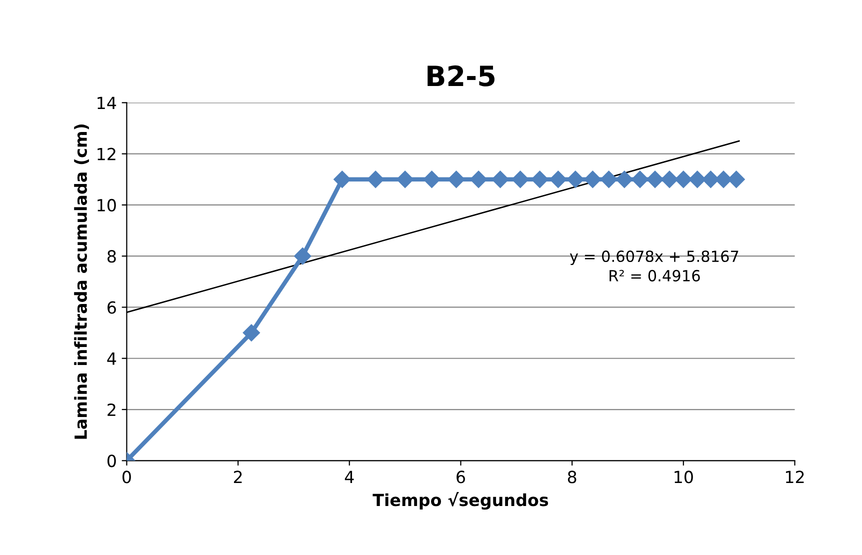 The height and width of the screenshot is (555, 862). What do you see at coordinates (112, 256) in the screenshot?
I see `y-tick-label: 8` at bounding box center [112, 256].